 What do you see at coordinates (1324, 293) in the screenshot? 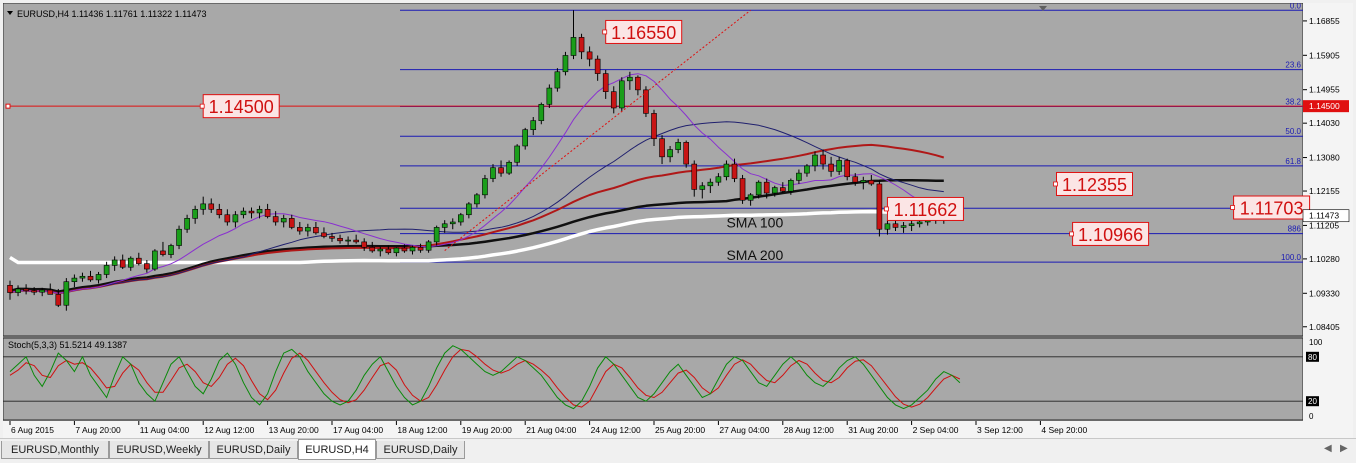
I see `y-tick-label-8: 1.09330` at bounding box center [1324, 293].